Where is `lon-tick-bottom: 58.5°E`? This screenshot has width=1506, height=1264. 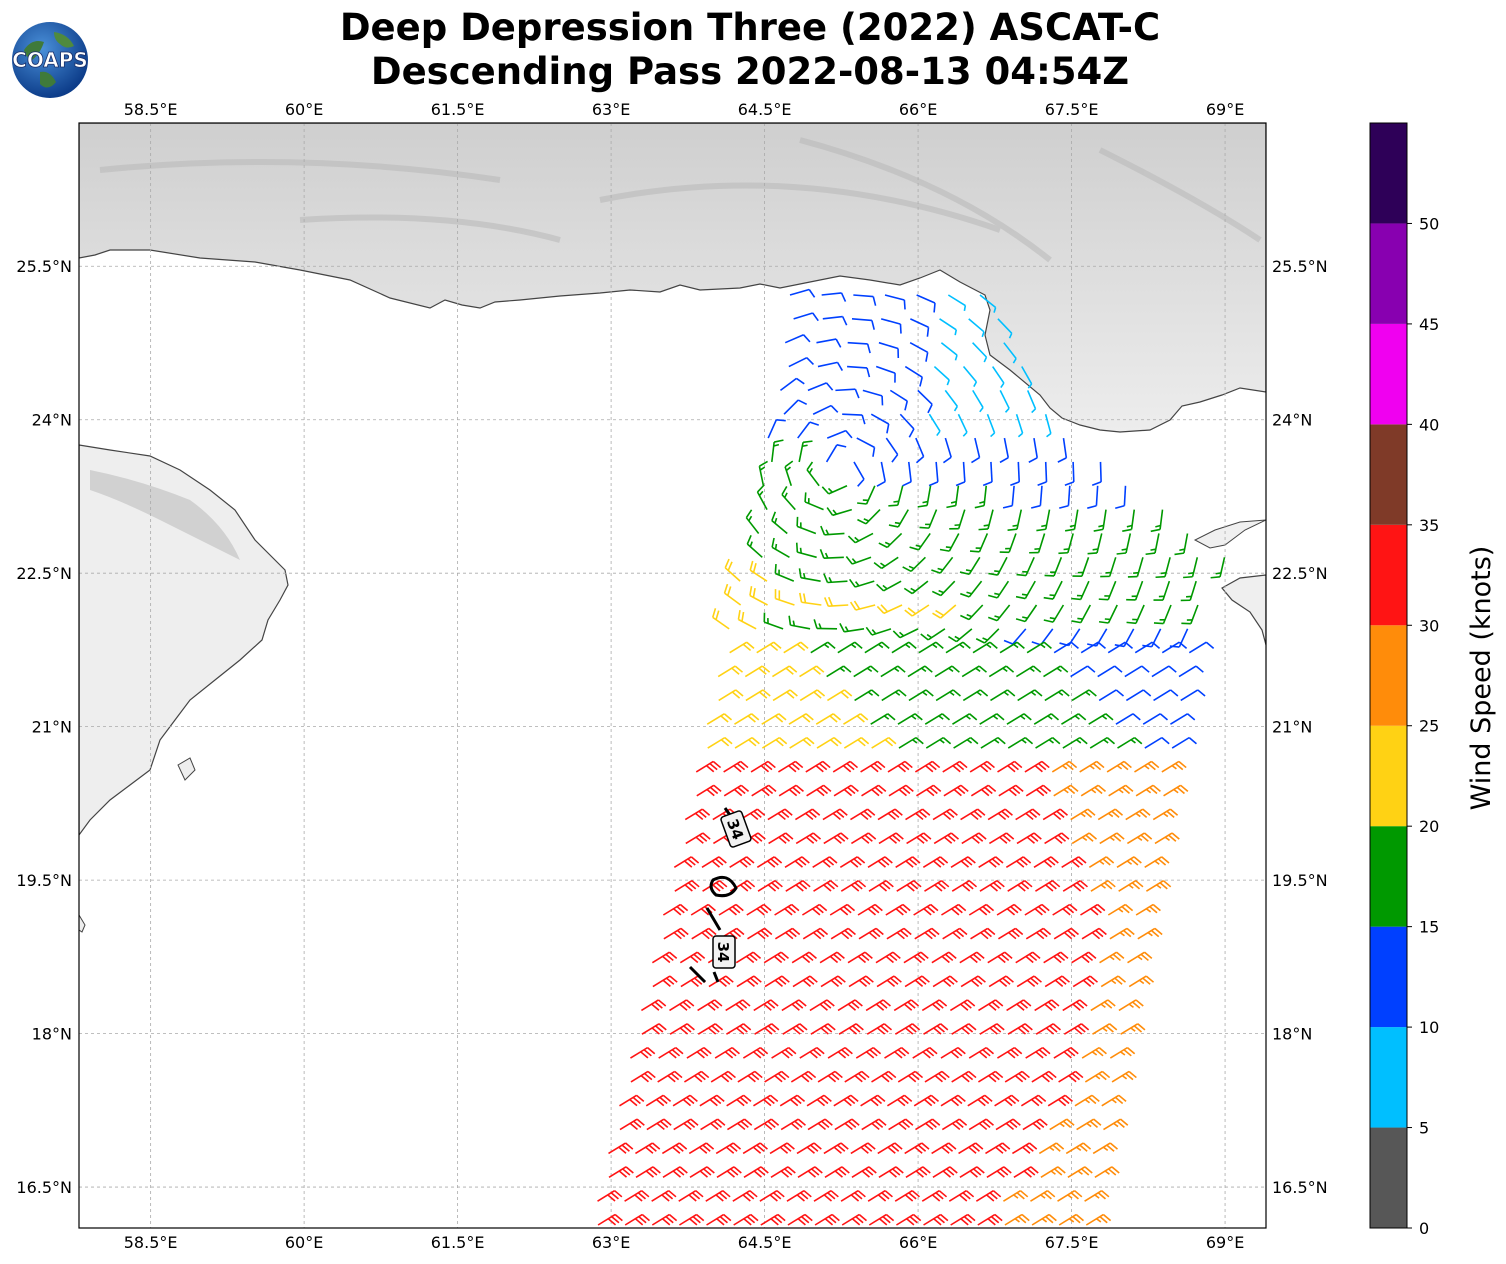 lon-tick-bottom: 58.5°E is located at coordinates (151, 1242).